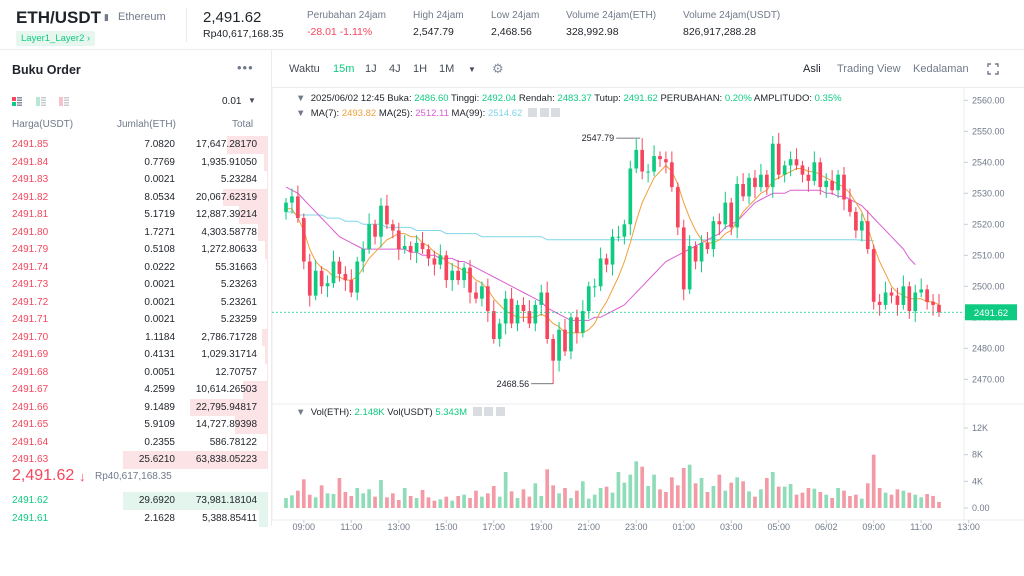 The image size is (1024, 576). What do you see at coordinates (243, 124) in the screenshot?
I see `column-header-total: Total` at bounding box center [243, 124].